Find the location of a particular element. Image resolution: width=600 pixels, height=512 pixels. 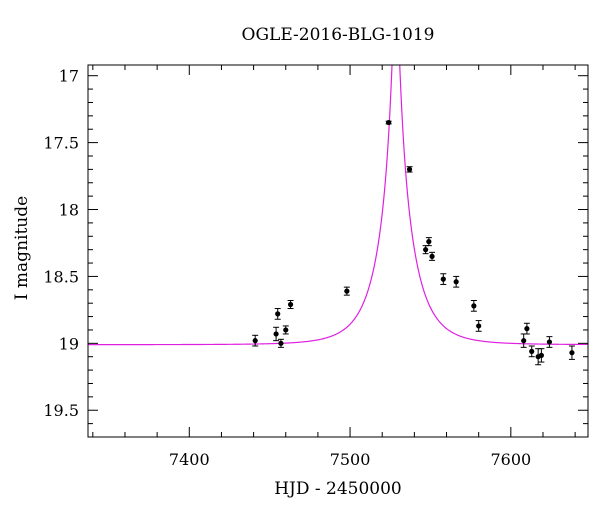

y-tick-label: 17 is located at coordinates (69, 76).